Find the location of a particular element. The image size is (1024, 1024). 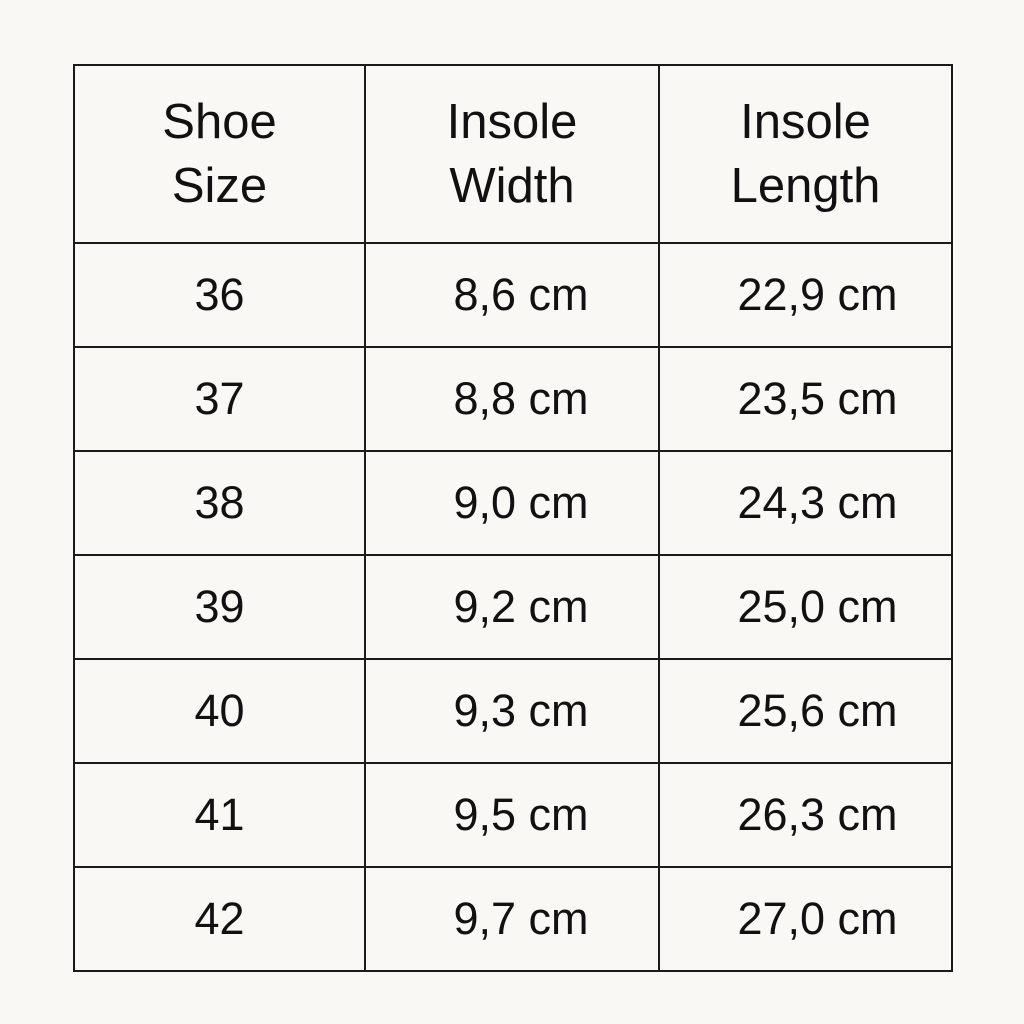

insole-length-cell: 25,6 cm is located at coordinates (805, 711).